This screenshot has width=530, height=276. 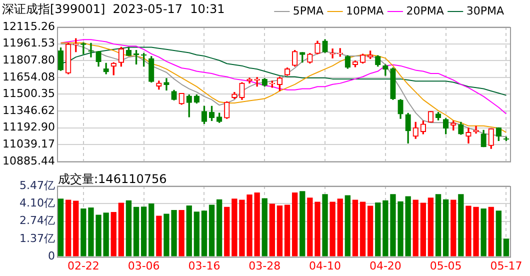 What do you see at coordinates (425, 11) in the screenshot?
I see `legend-label: 20PMA` at bounding box center [425, 11].